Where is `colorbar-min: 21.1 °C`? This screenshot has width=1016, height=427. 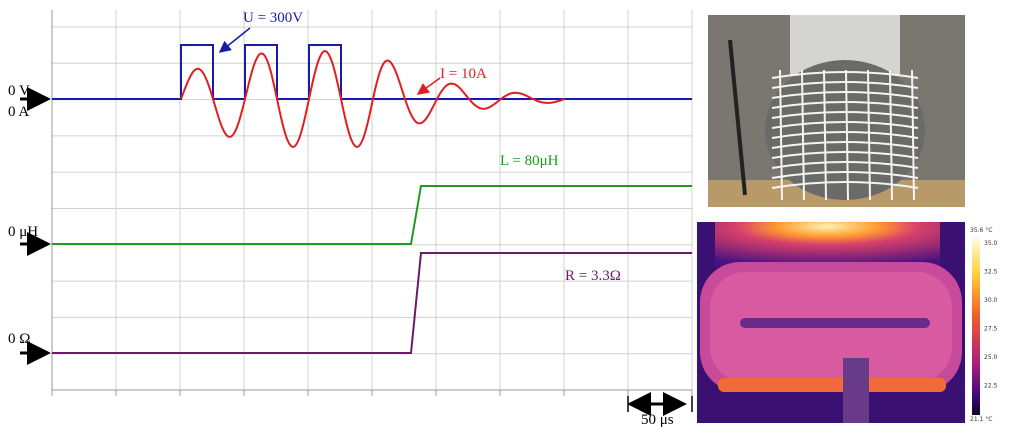 colorbar-min: 21.1 °C is located at coordinates (981, 419).